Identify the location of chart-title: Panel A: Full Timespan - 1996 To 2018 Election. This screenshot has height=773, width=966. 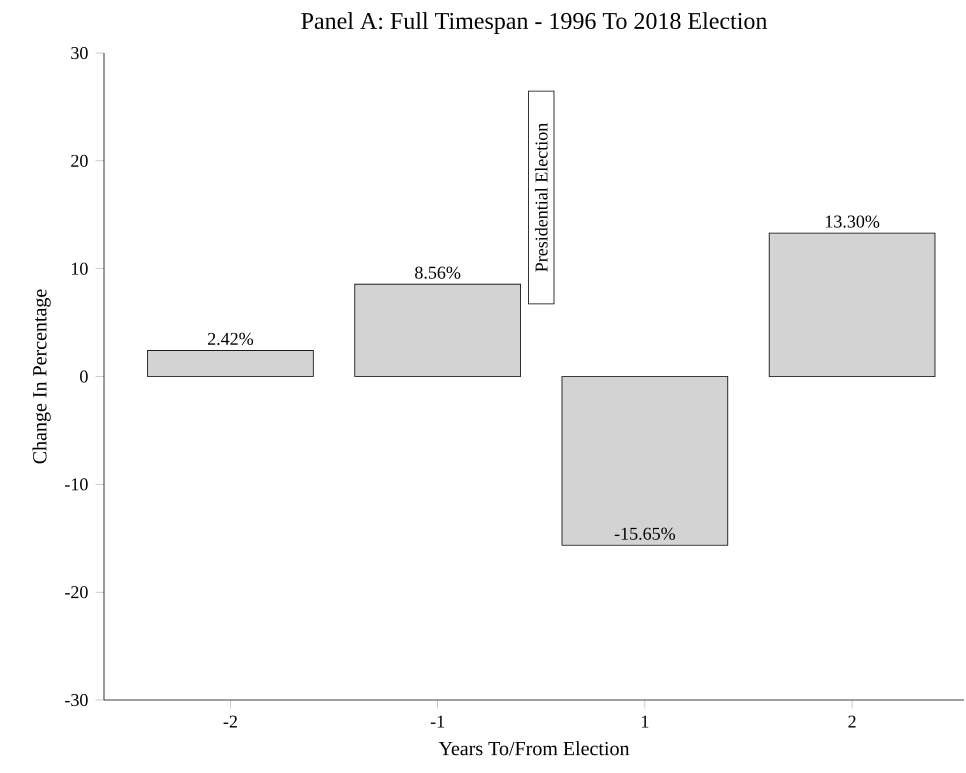
(534, 23).